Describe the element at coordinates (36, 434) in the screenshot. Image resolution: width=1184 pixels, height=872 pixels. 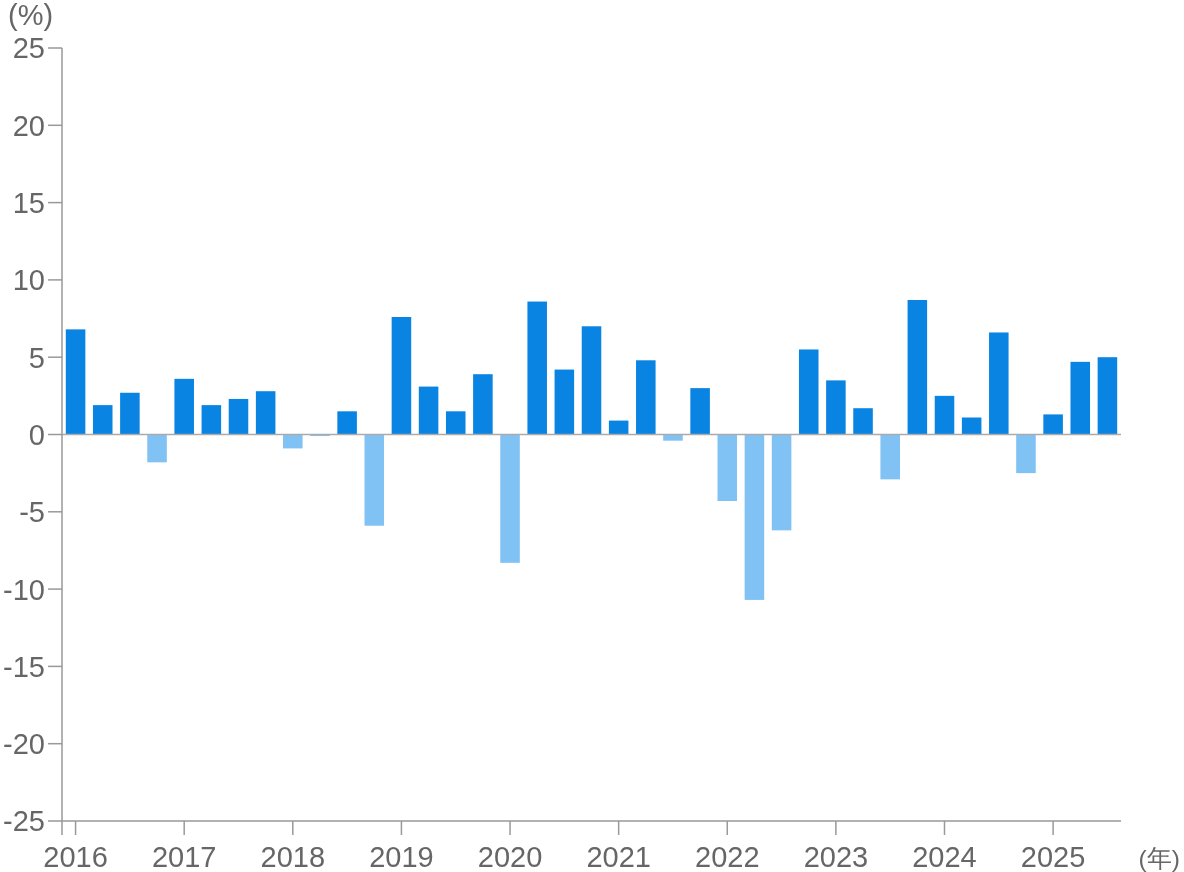
I see `y-tick-label: 0` at that location.